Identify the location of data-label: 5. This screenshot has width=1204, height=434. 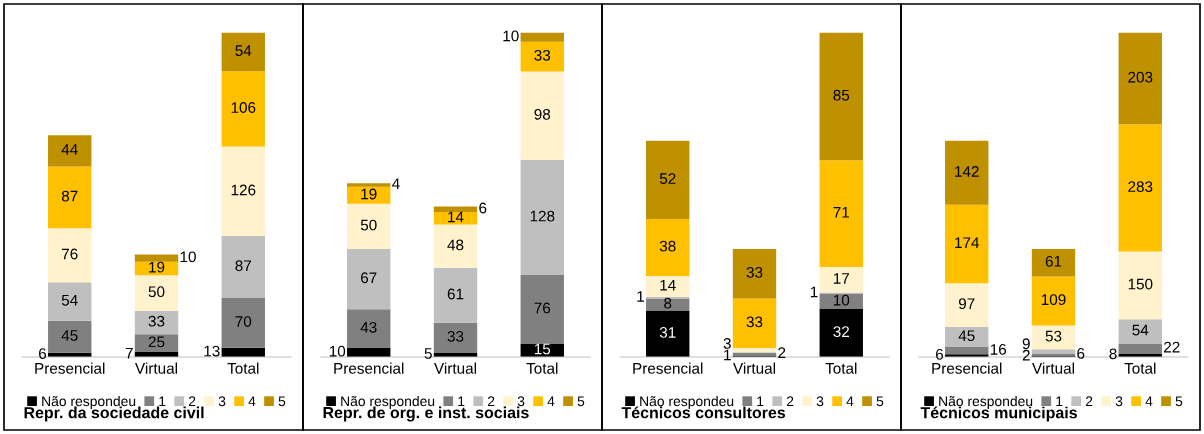
(428, 353).